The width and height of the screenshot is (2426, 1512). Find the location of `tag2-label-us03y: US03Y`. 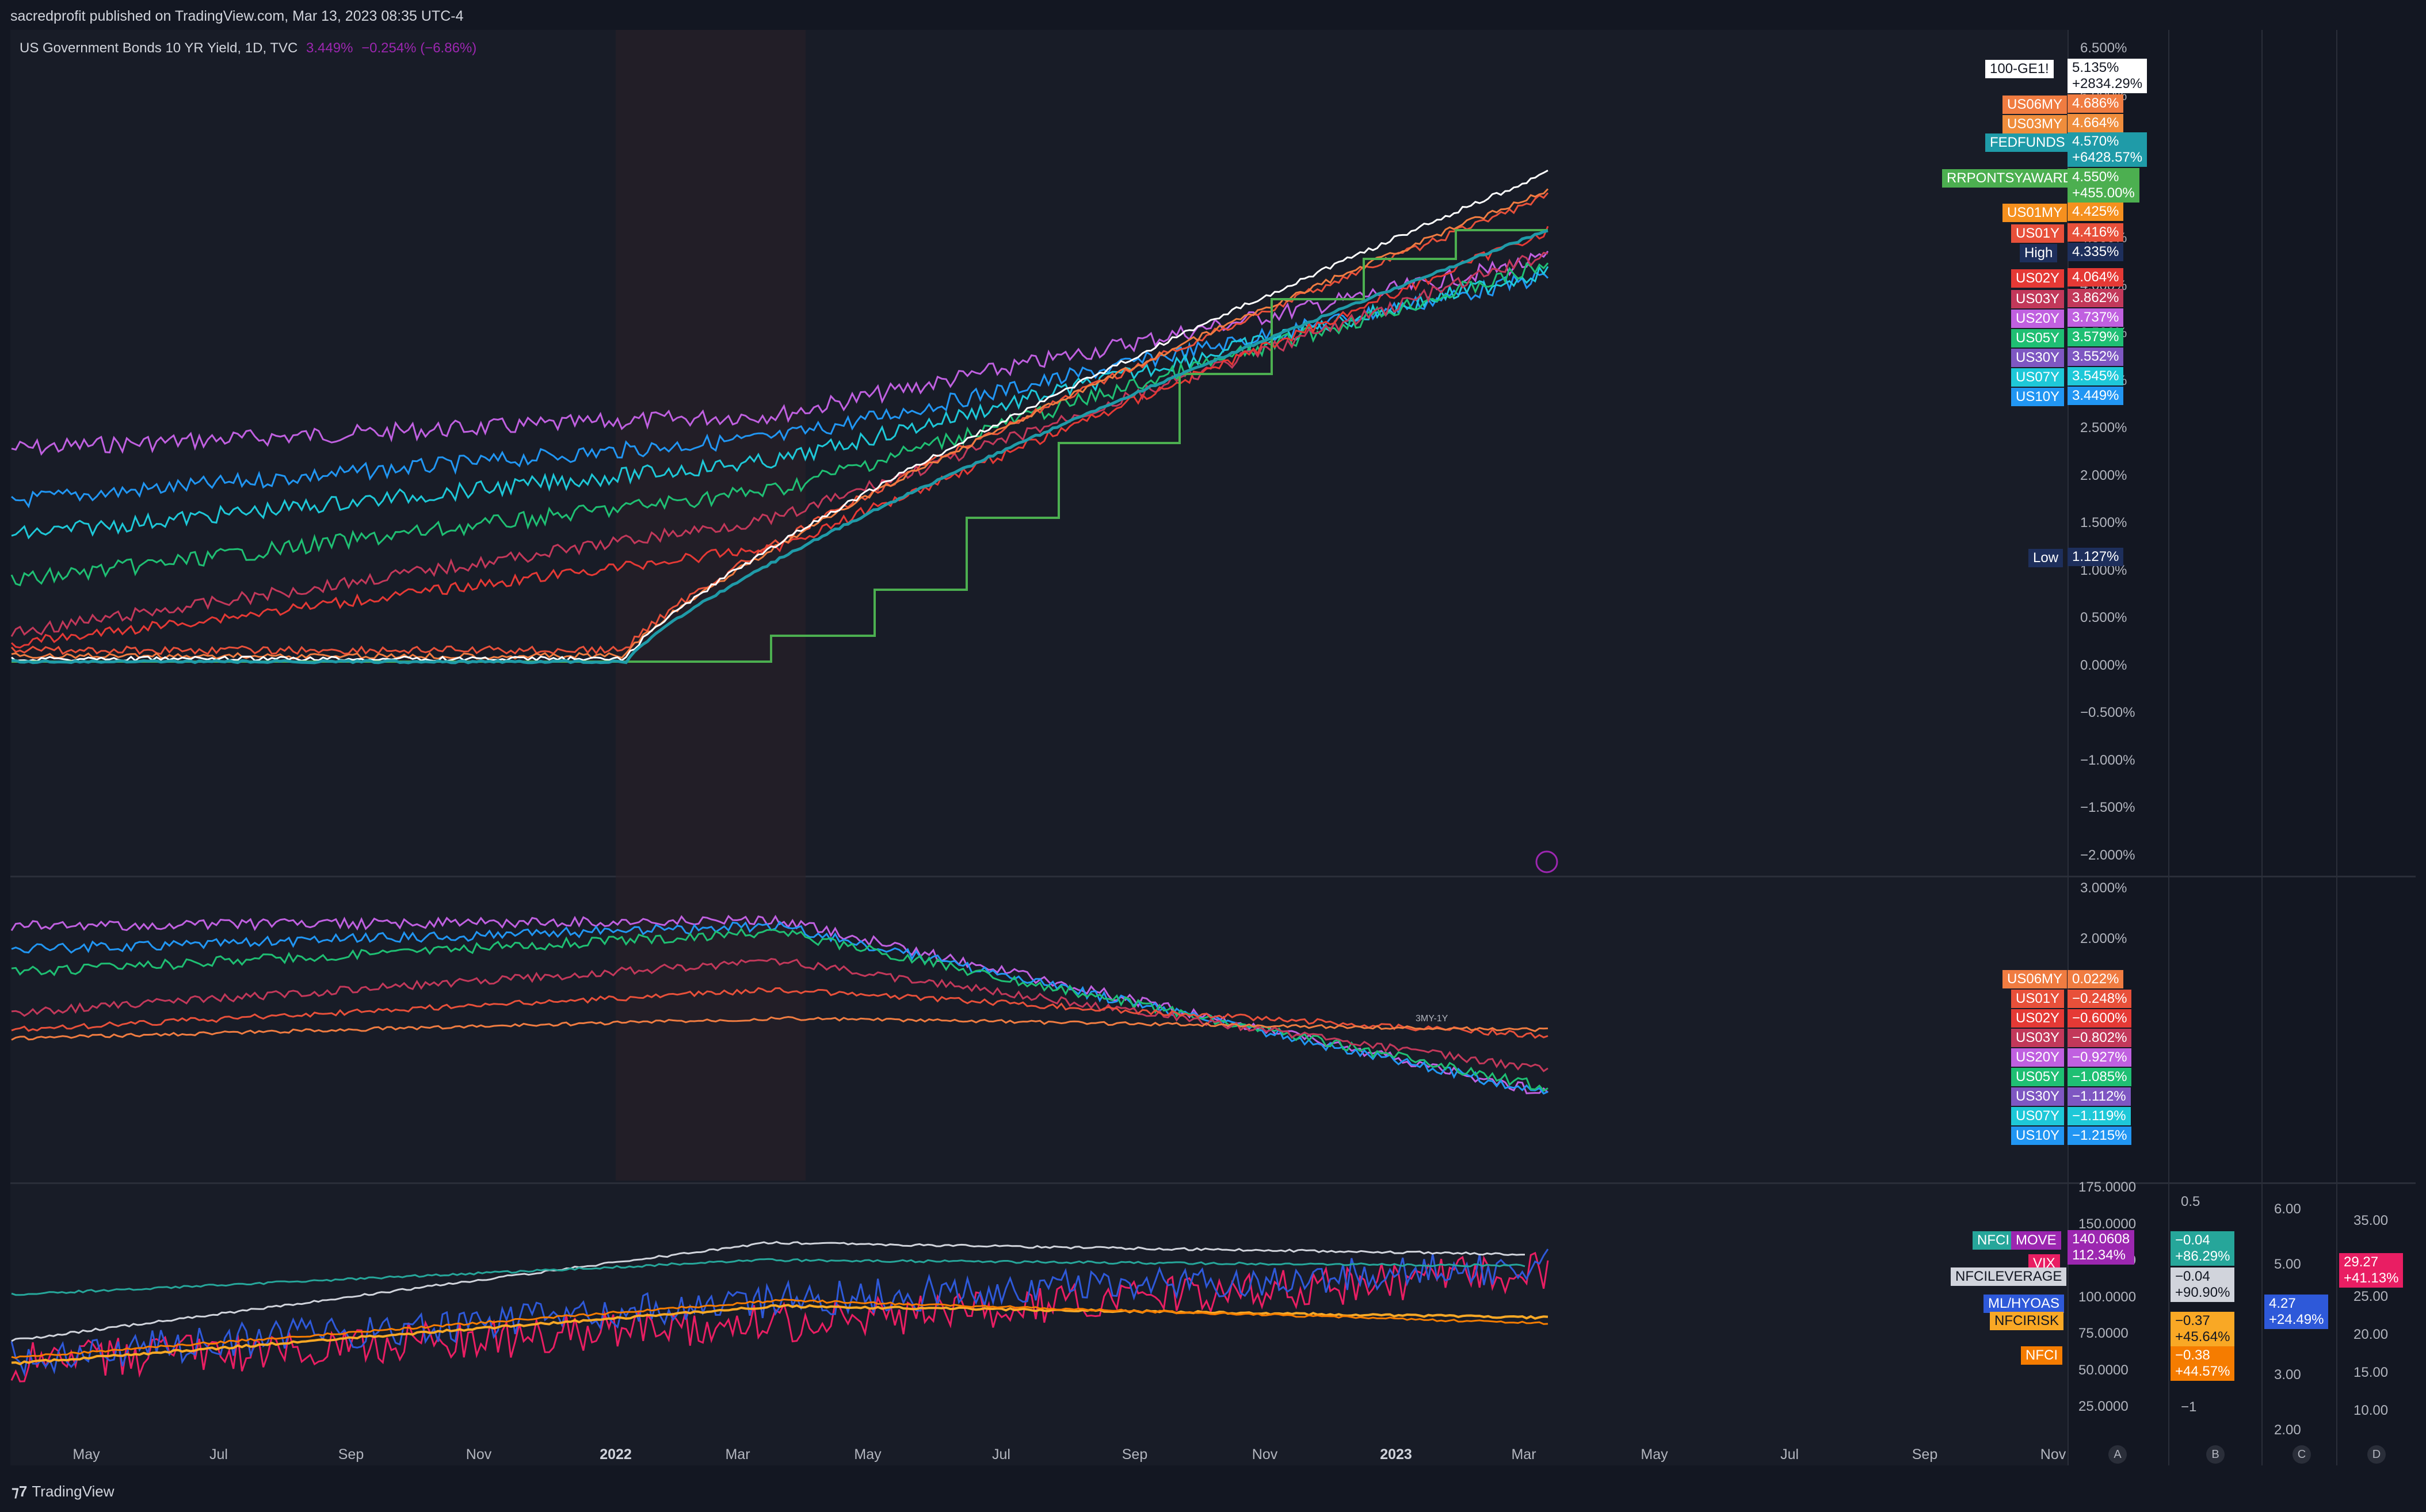

tag2-label-us03y: US03Y is located at coordinates (2038, 1038).